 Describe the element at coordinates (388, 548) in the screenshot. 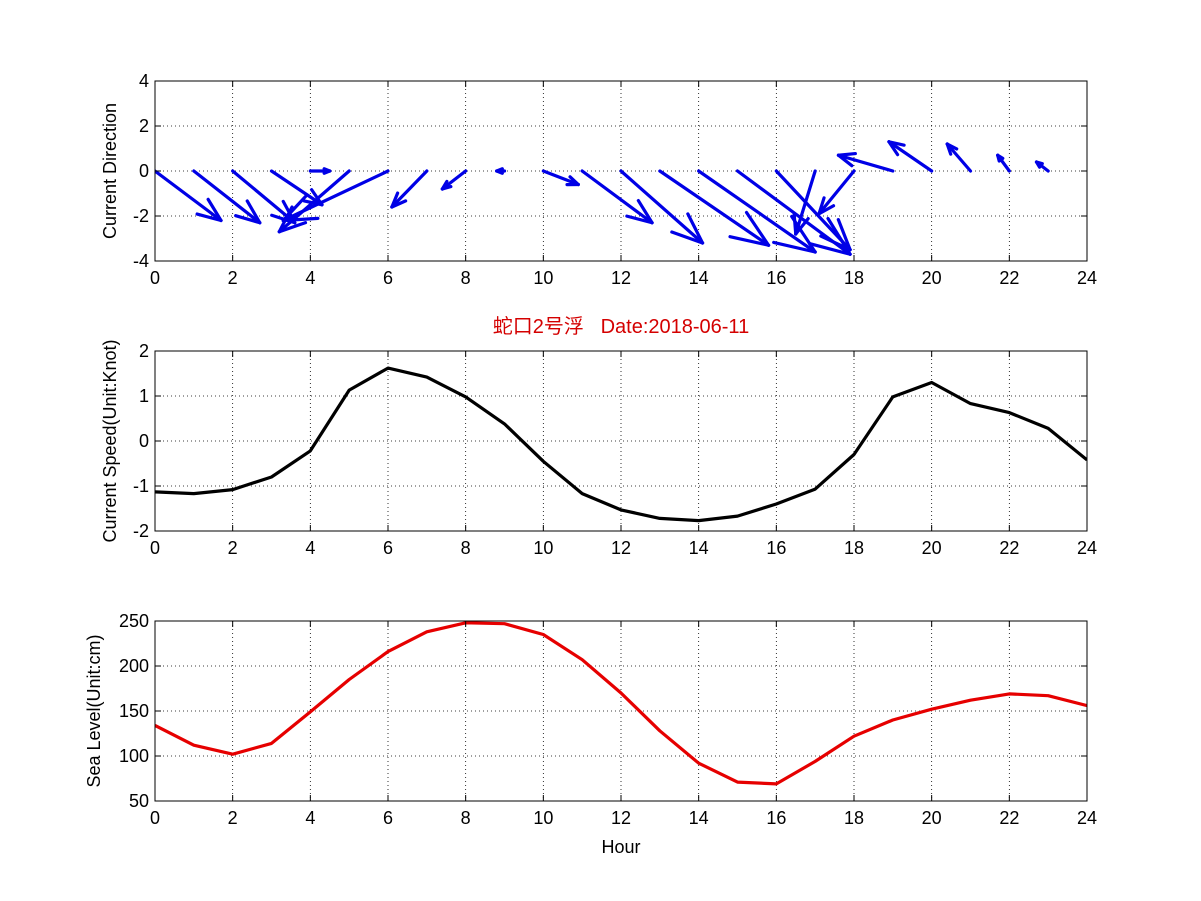

I see `x-tick-label: 6` at that location.